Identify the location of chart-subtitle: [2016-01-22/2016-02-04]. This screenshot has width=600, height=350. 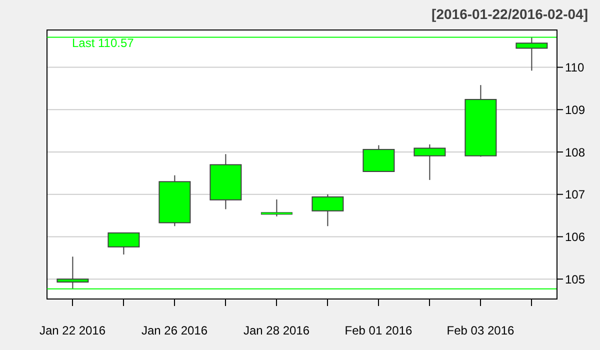
(510, 14).